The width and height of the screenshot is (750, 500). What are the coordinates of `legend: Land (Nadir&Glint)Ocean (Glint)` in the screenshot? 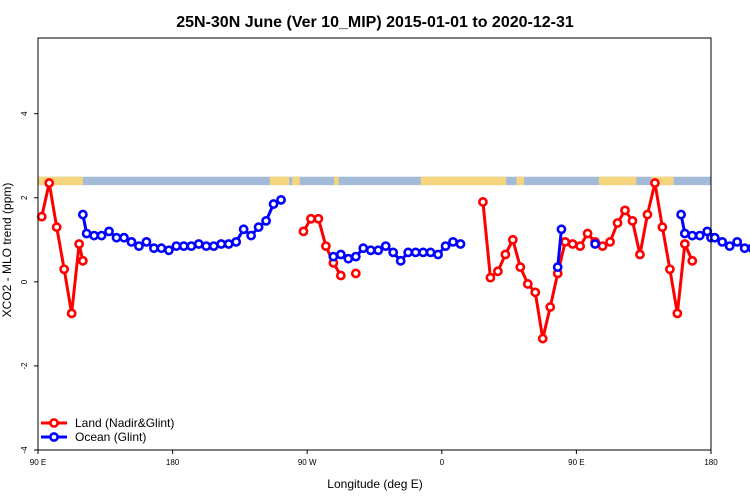 It's located at (107, 430).